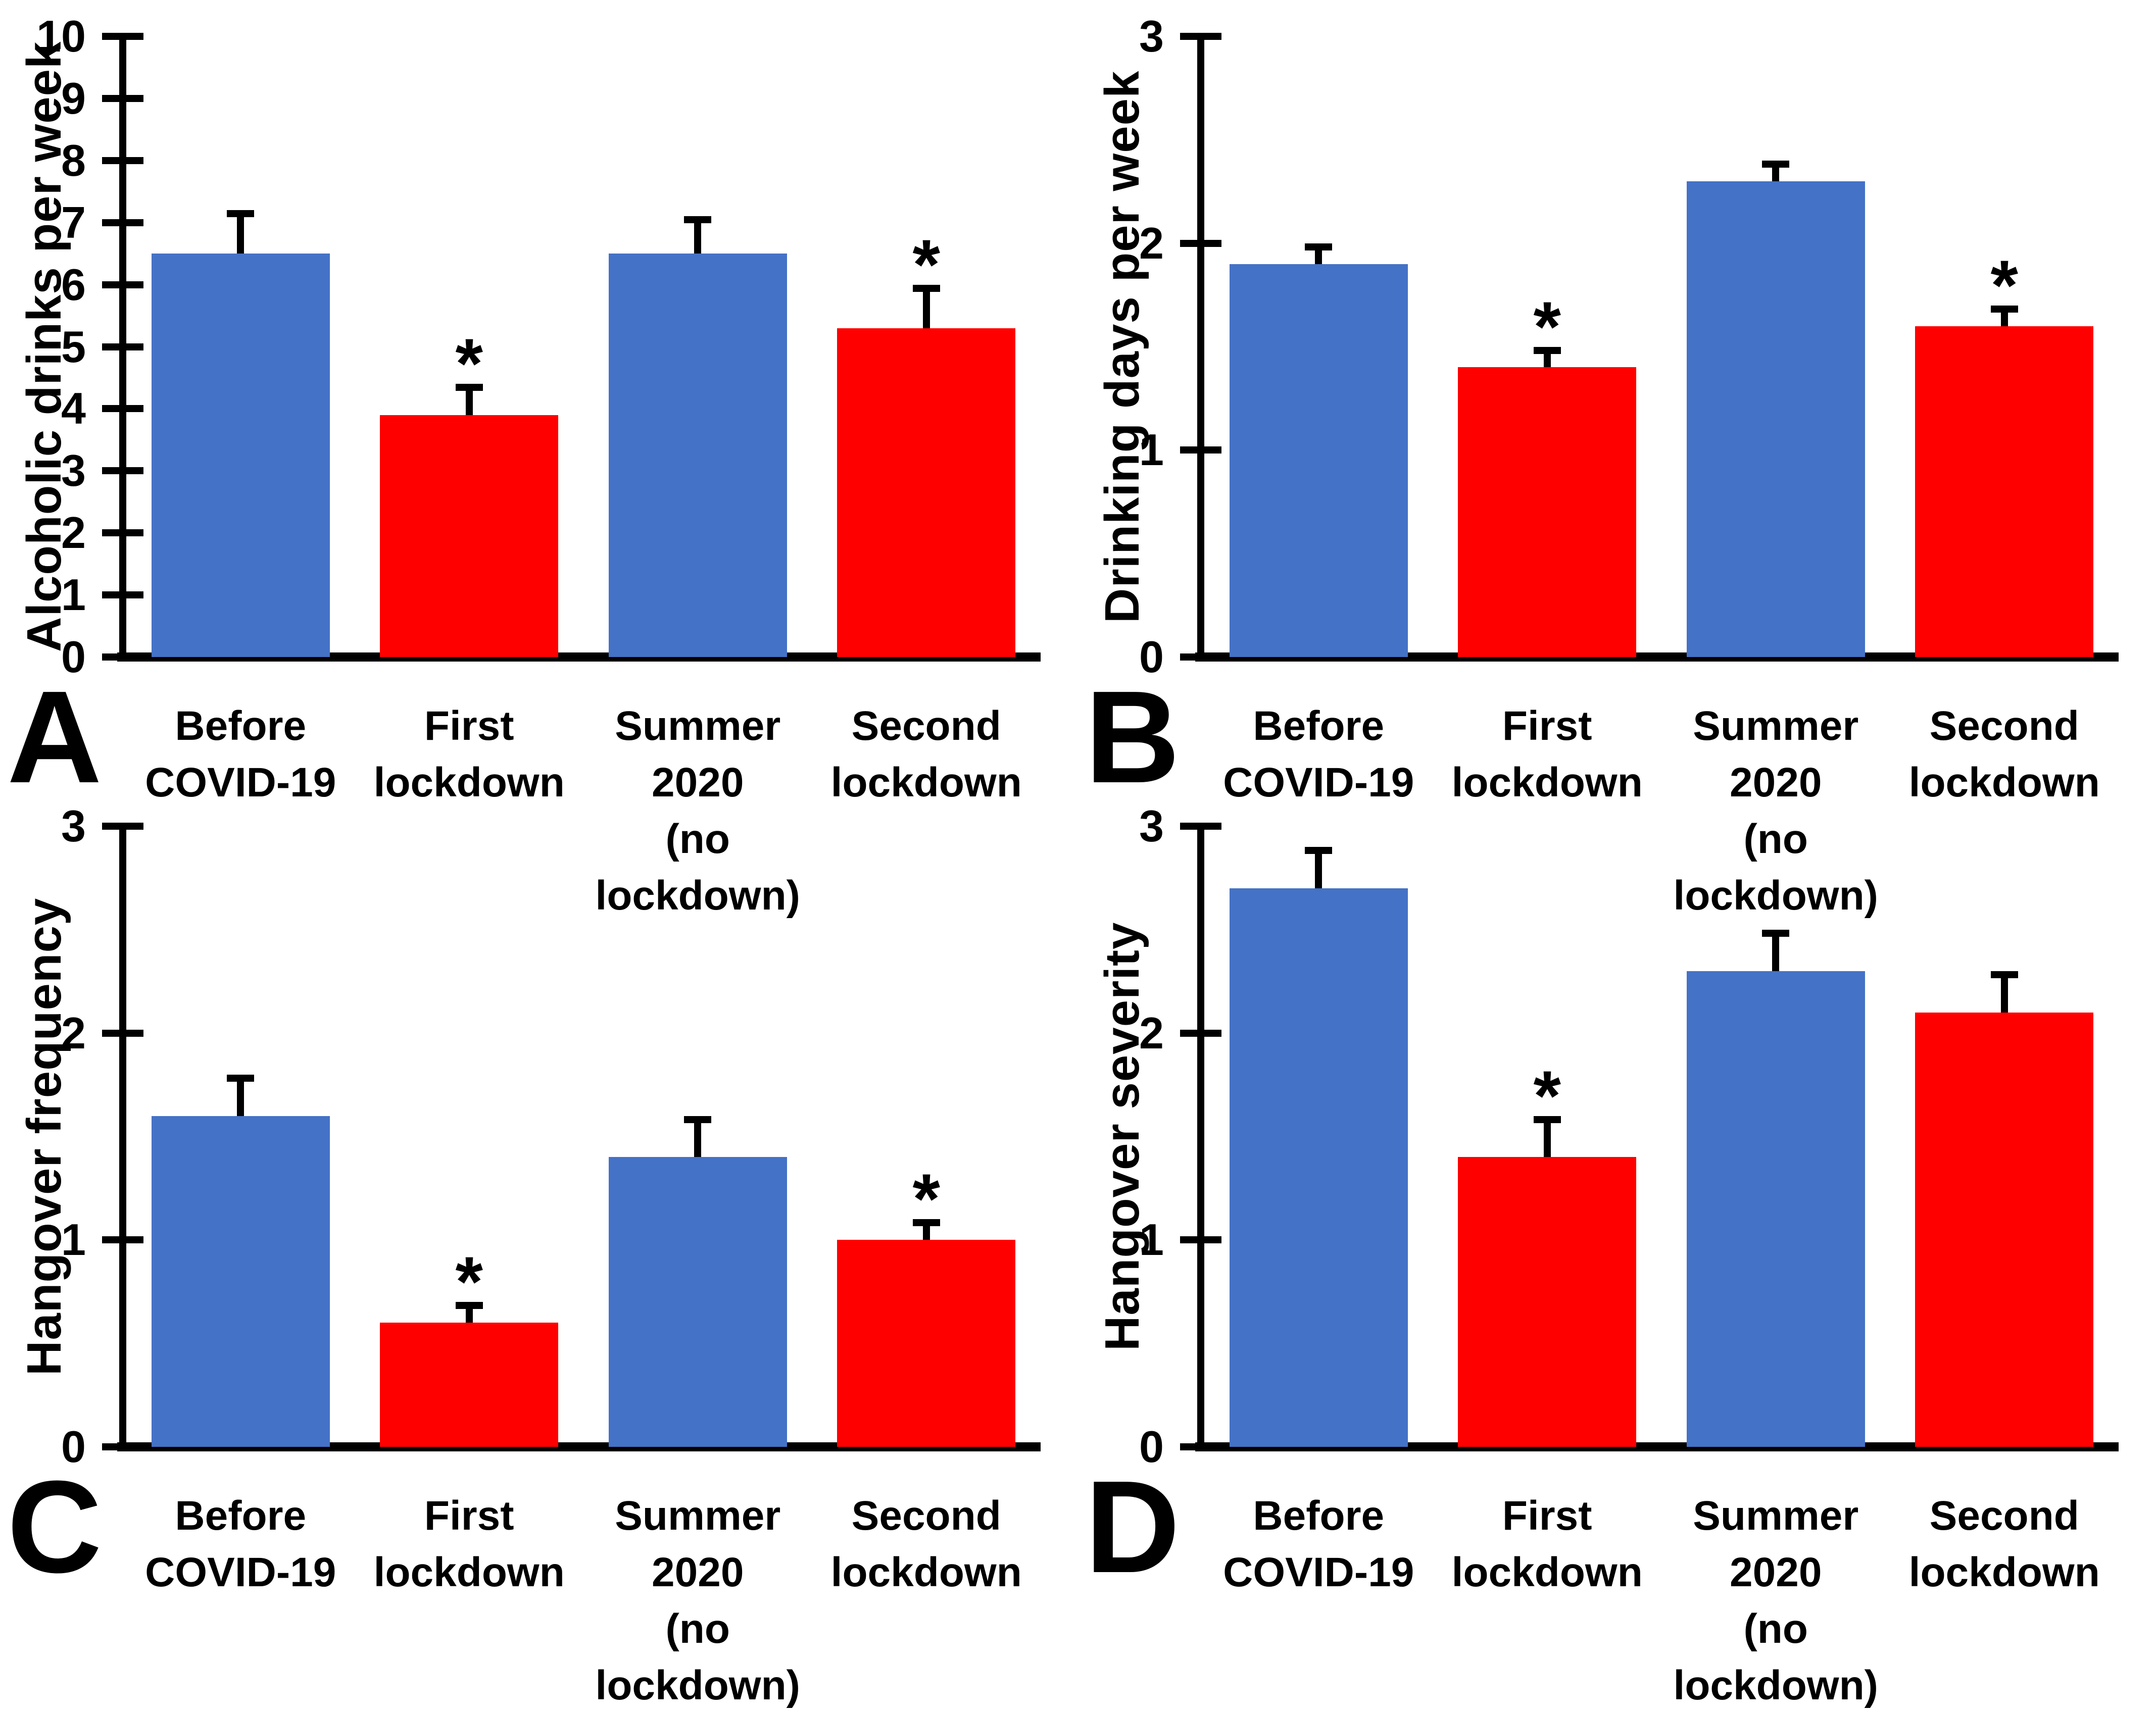 The width and height of the screenshot is (2156, 1714). What do you see at coordinates (61, 36) in the screenshot?
I see `y-tick-label: 10` at bounding box center [61, 36].